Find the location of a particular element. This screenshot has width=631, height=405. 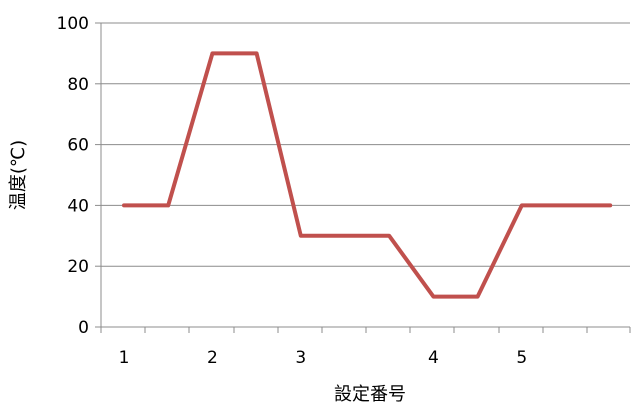

x-tick-label: 1 is located at coordinates (124, 358).